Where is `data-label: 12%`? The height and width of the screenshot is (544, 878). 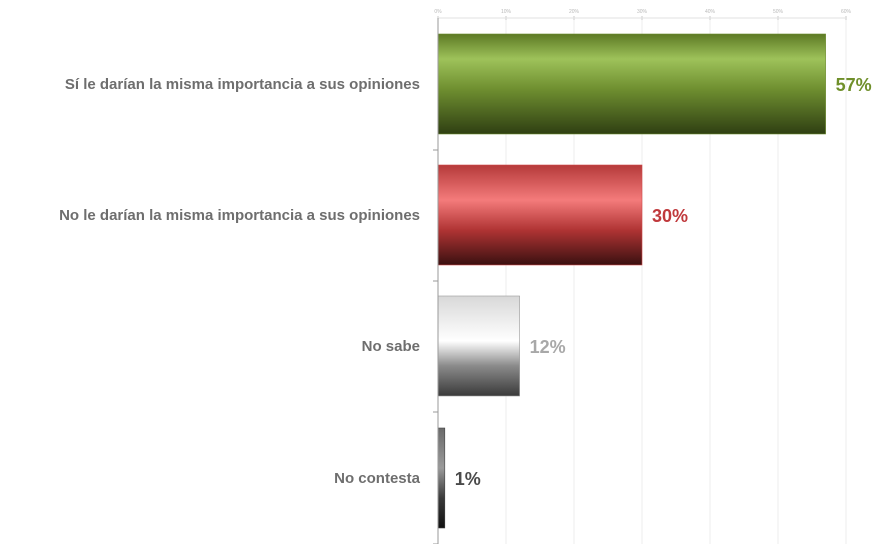 data-label: 12% is located at coordinates (548, 347).